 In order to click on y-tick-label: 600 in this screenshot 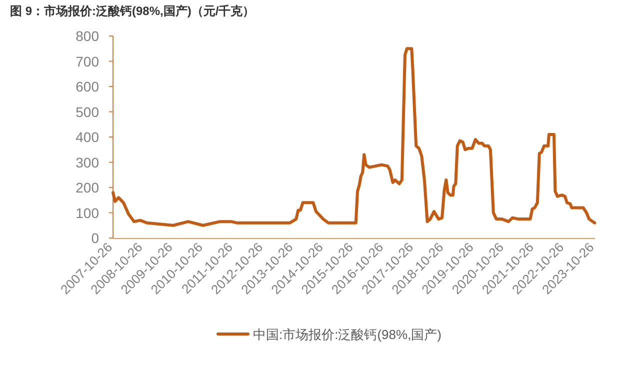, I will do `click(88, 86)`.